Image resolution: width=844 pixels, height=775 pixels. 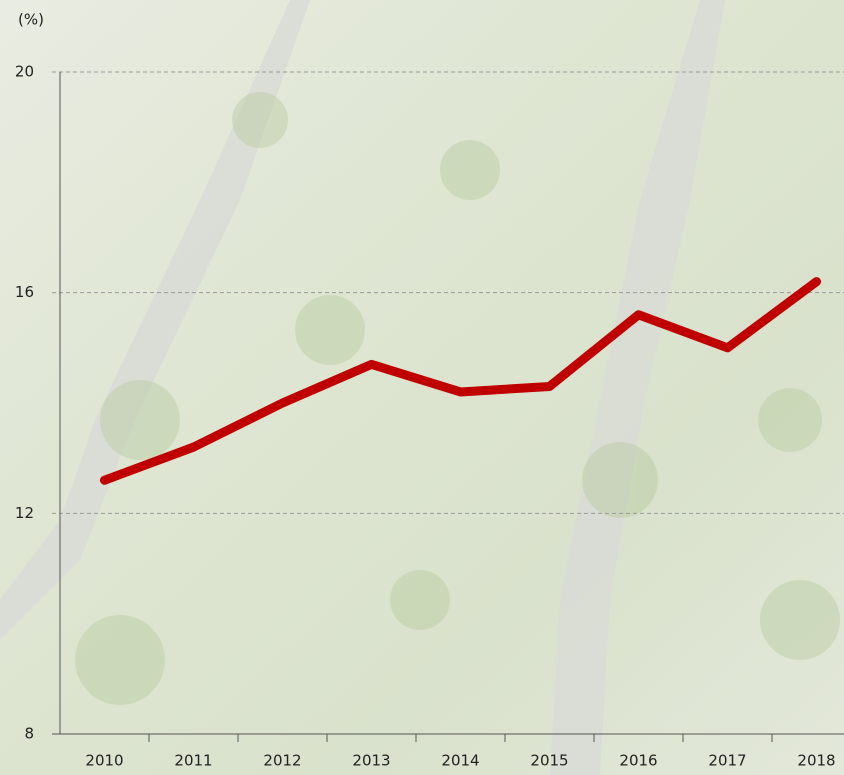 I want to click on x-tick-label: 2010, so click(x=104, y=761).